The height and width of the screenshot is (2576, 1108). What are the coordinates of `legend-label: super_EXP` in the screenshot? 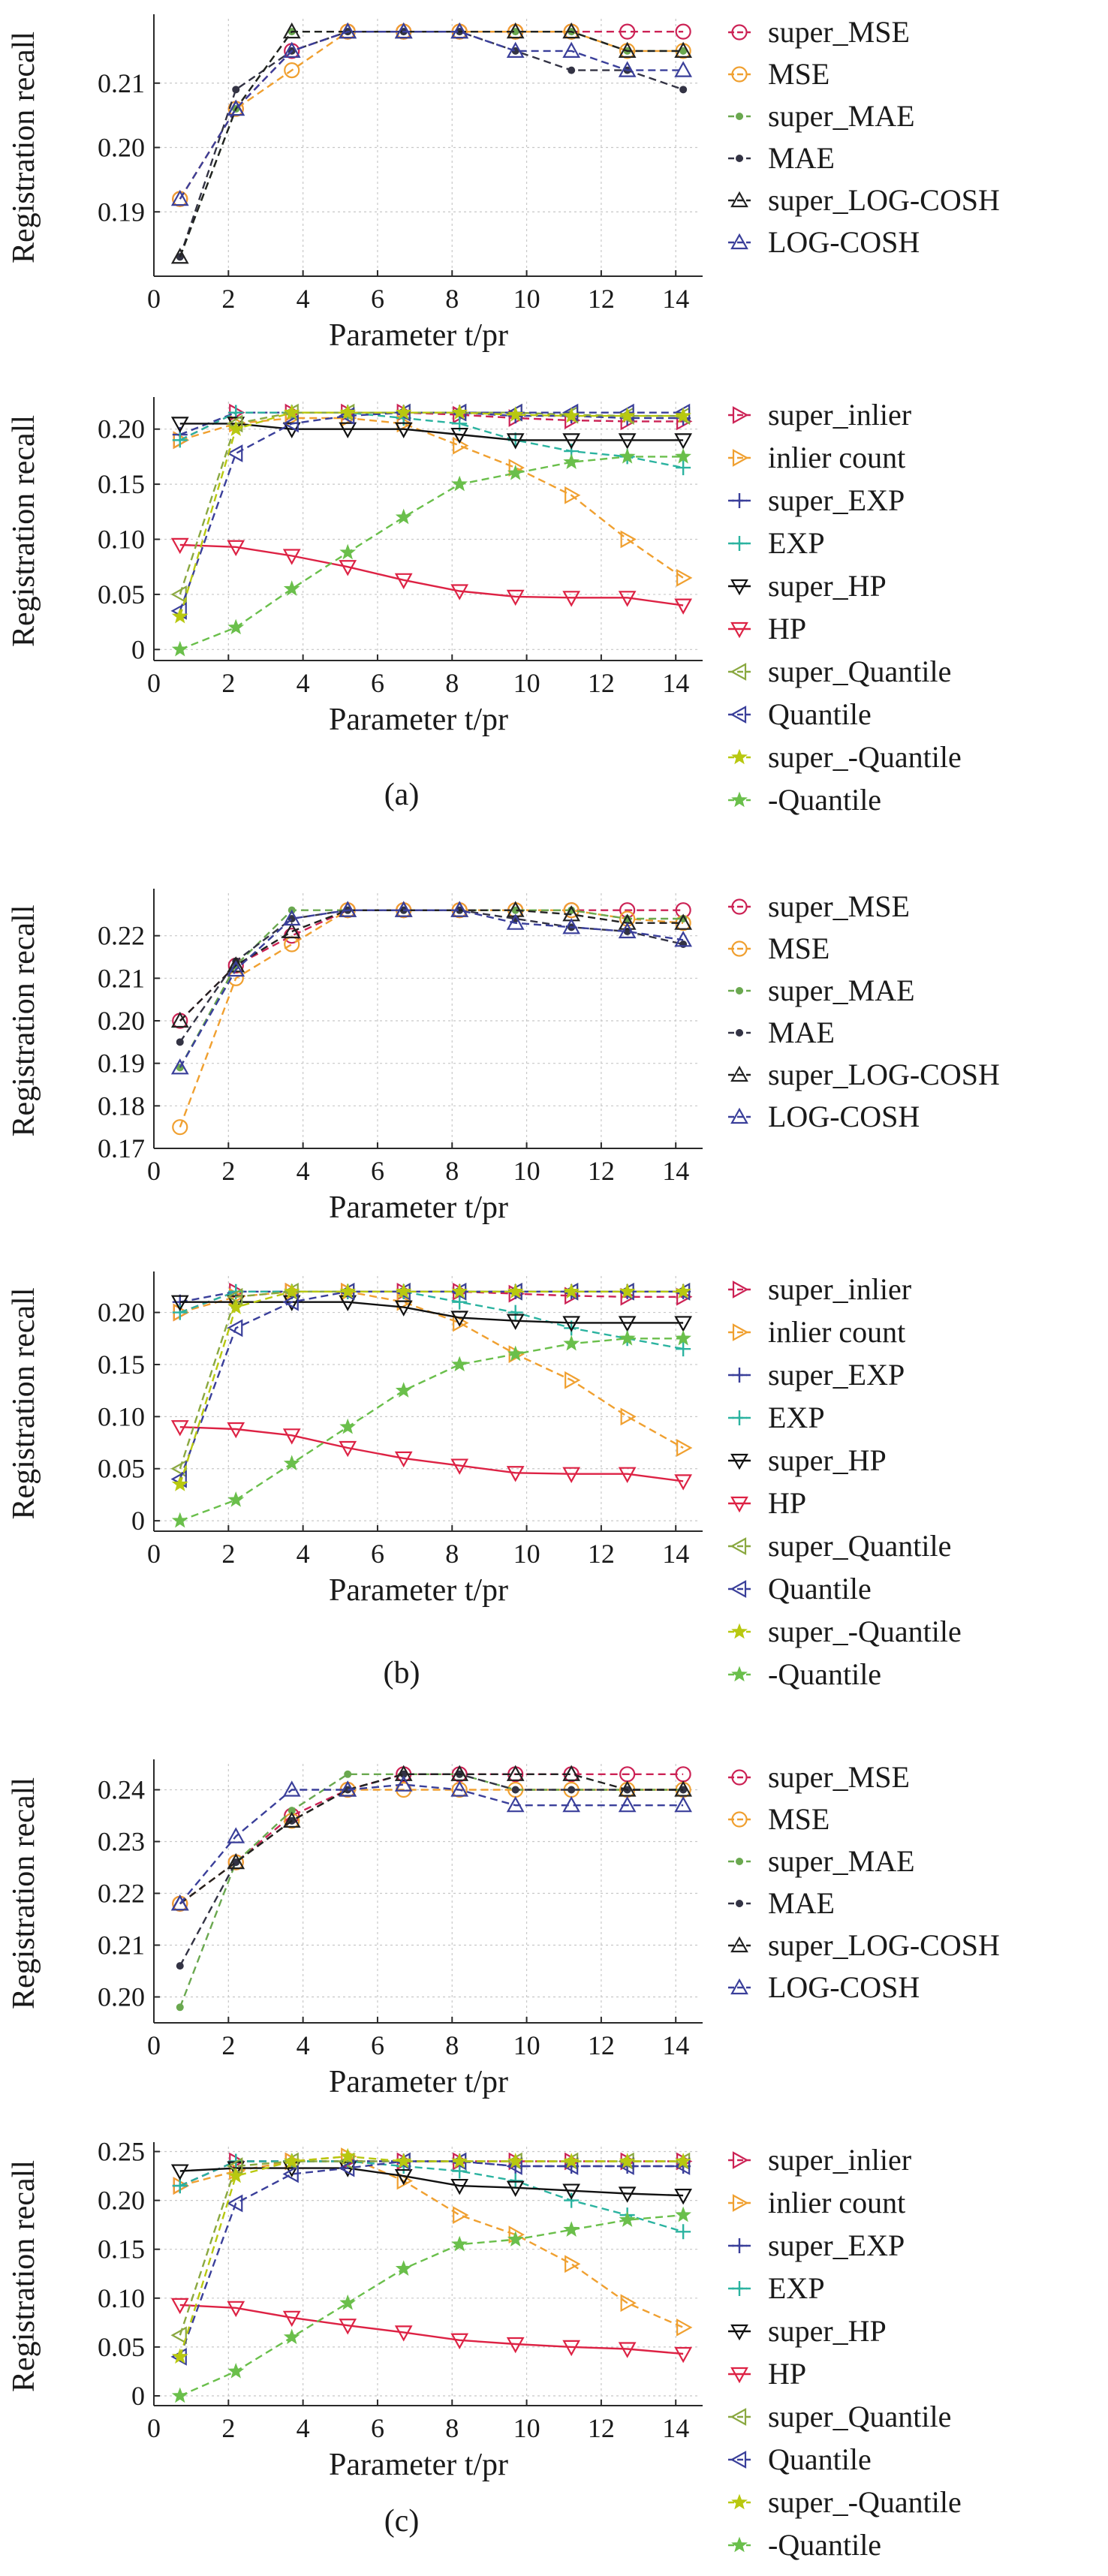 It's located at (836, 500).